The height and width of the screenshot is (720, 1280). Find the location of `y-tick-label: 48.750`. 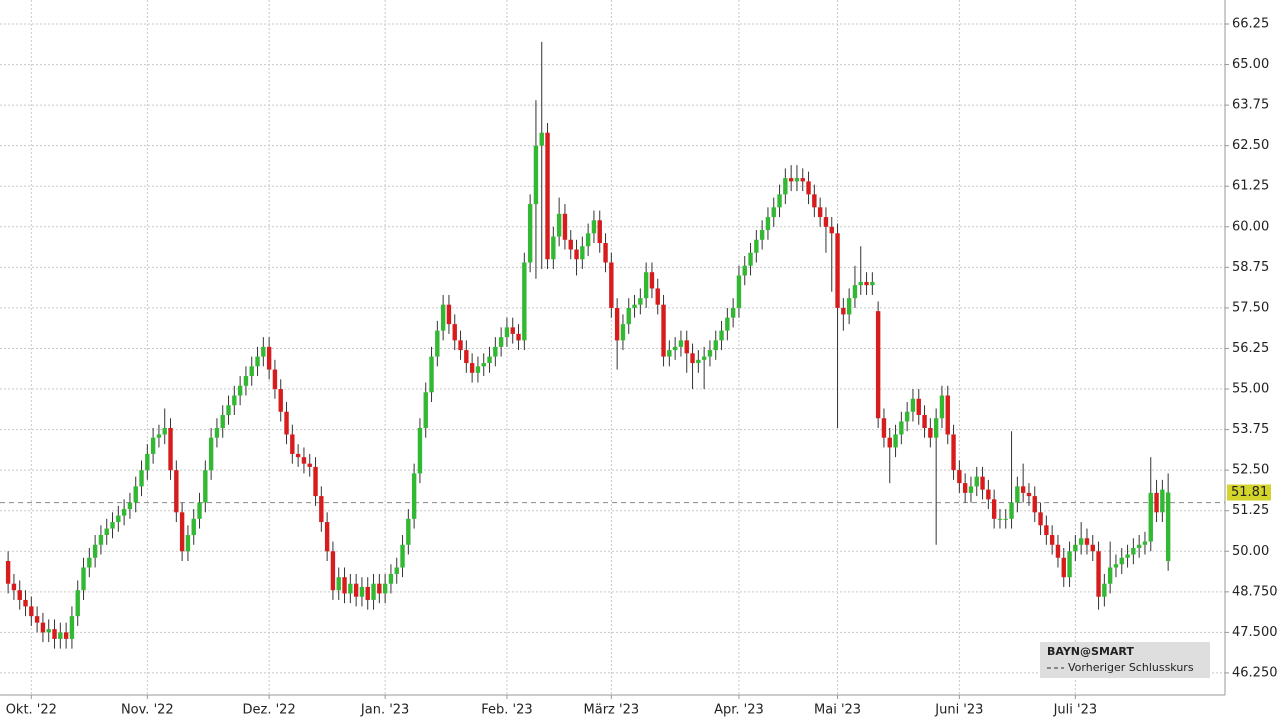

y-tick-label: 48.750 is located at coordinates (1255, 591).